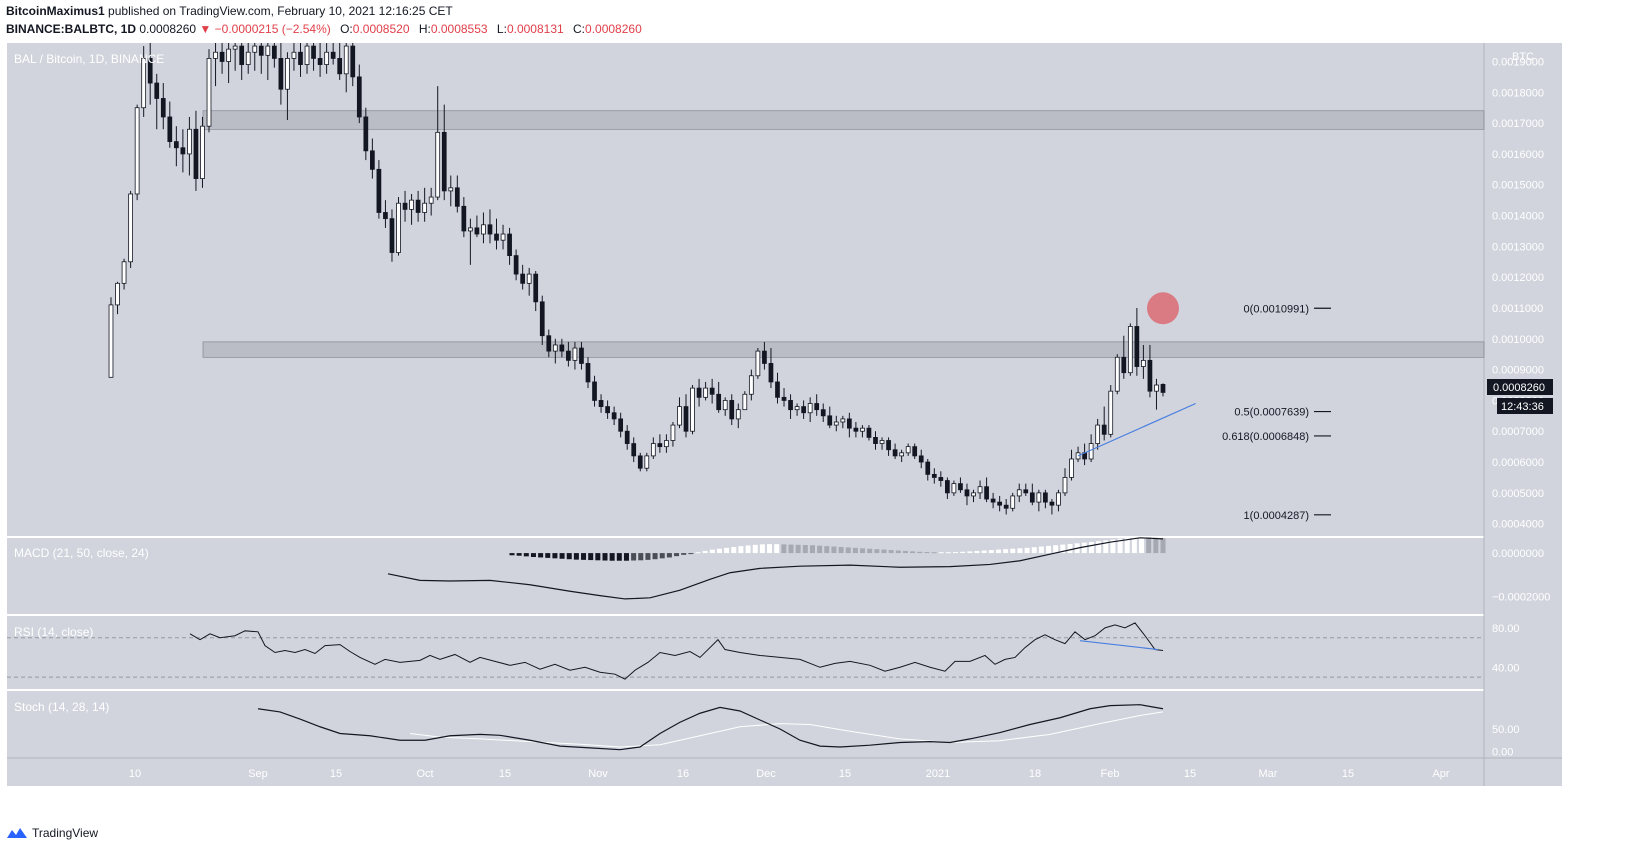 The height and width of the screenshot is (852, 1626). Describe the element at coordinates (1518, 217) in the screenshot. I see `price-tick-label: 0.0014000` at that location.